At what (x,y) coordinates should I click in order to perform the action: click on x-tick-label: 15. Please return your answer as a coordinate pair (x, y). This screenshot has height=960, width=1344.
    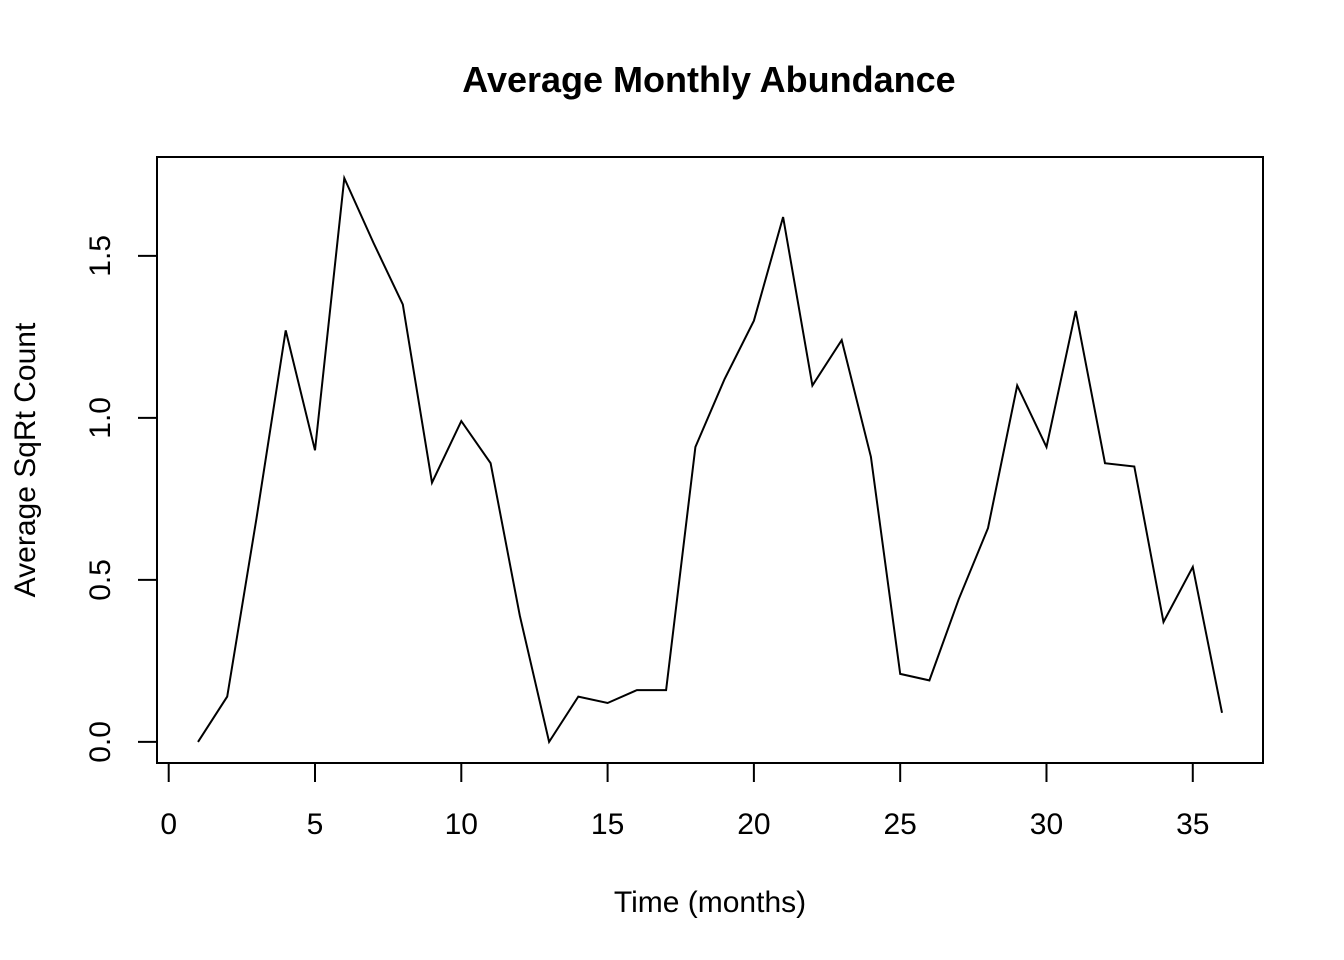
    Looking at the image, I should click on (607, 824).